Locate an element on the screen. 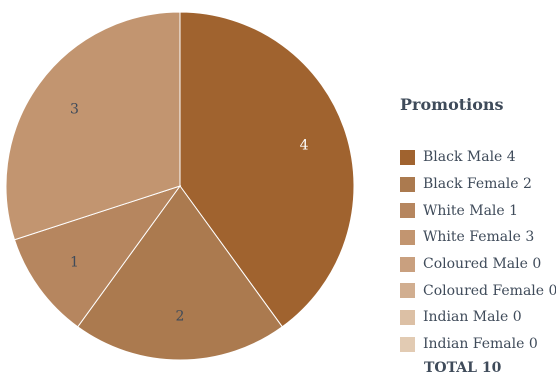 This screenshot has height=378, width=556. legend-item-black-female: Black Female 2 is located at coordinates (478, 184).